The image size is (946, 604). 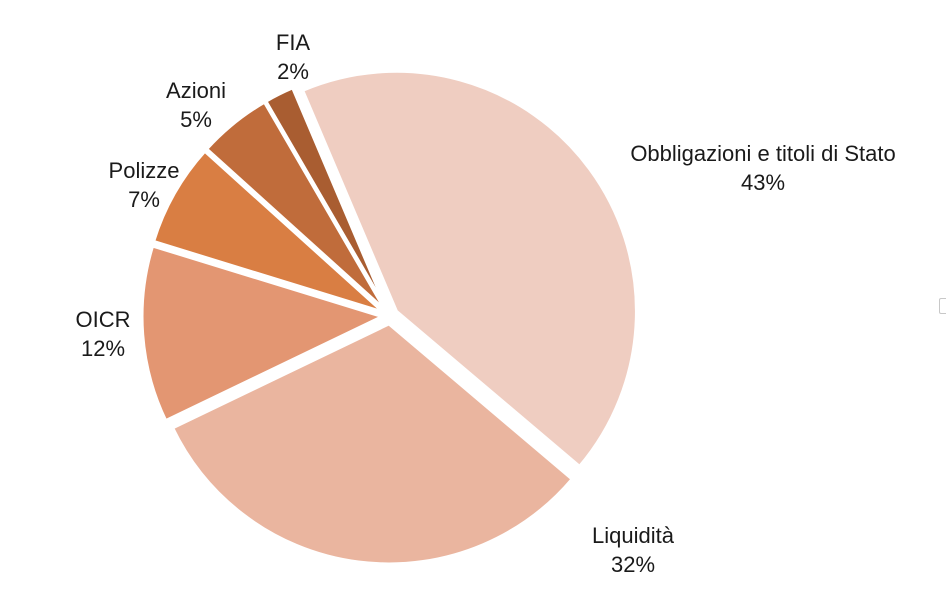 What do you see at coordinates (144, 199) in the screenshot?
I see `label-polizze-value: 7%` at bounding box center [144, 199].